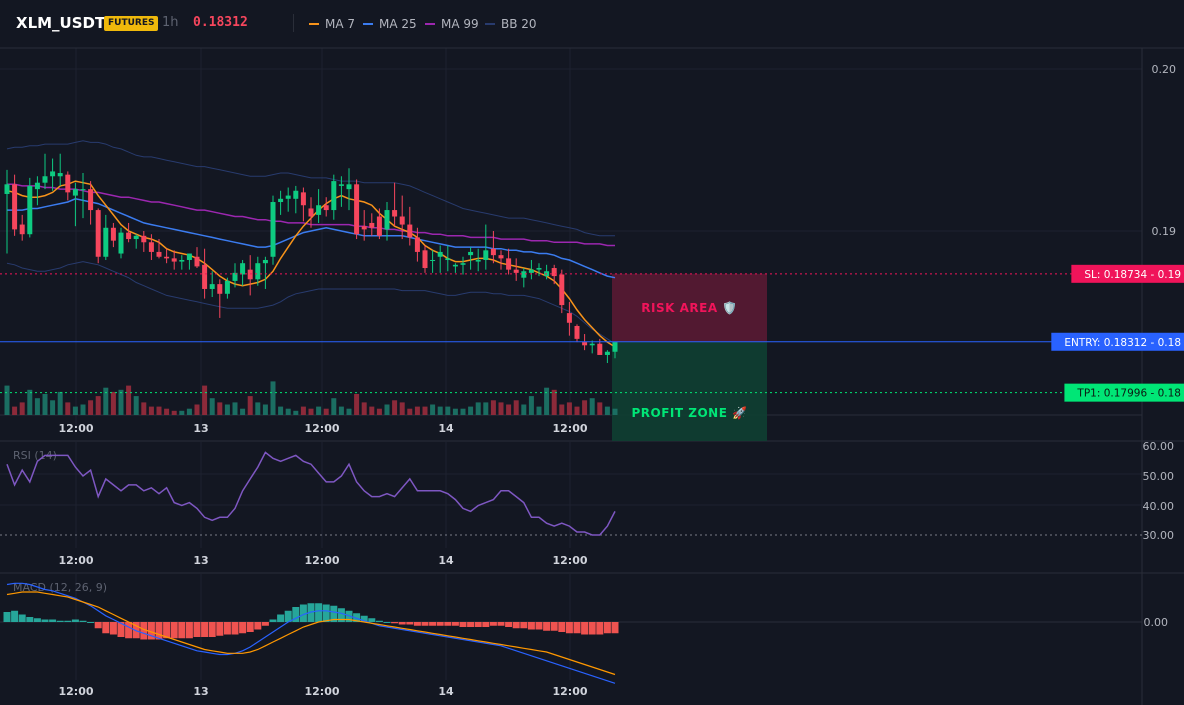 The width and height of the screenshot is (1184, 705). I want to click on legend-ma7: MA 7, so click(332, 24).